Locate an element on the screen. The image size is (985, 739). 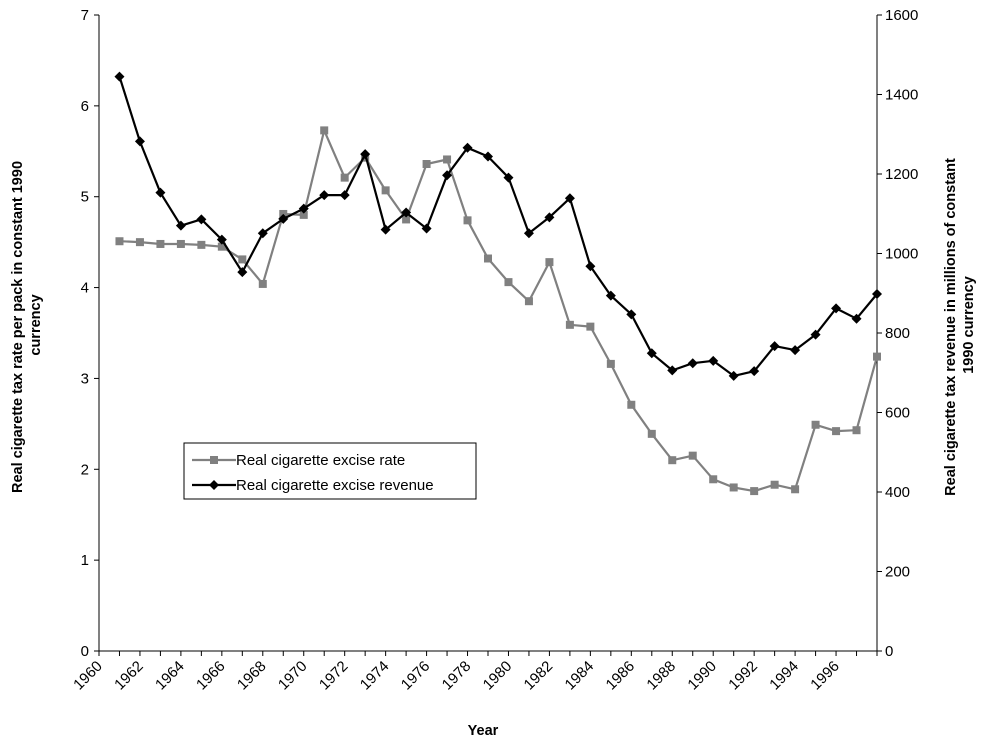
y-tick-label-left: 6 is located at coordinates (85, 106).